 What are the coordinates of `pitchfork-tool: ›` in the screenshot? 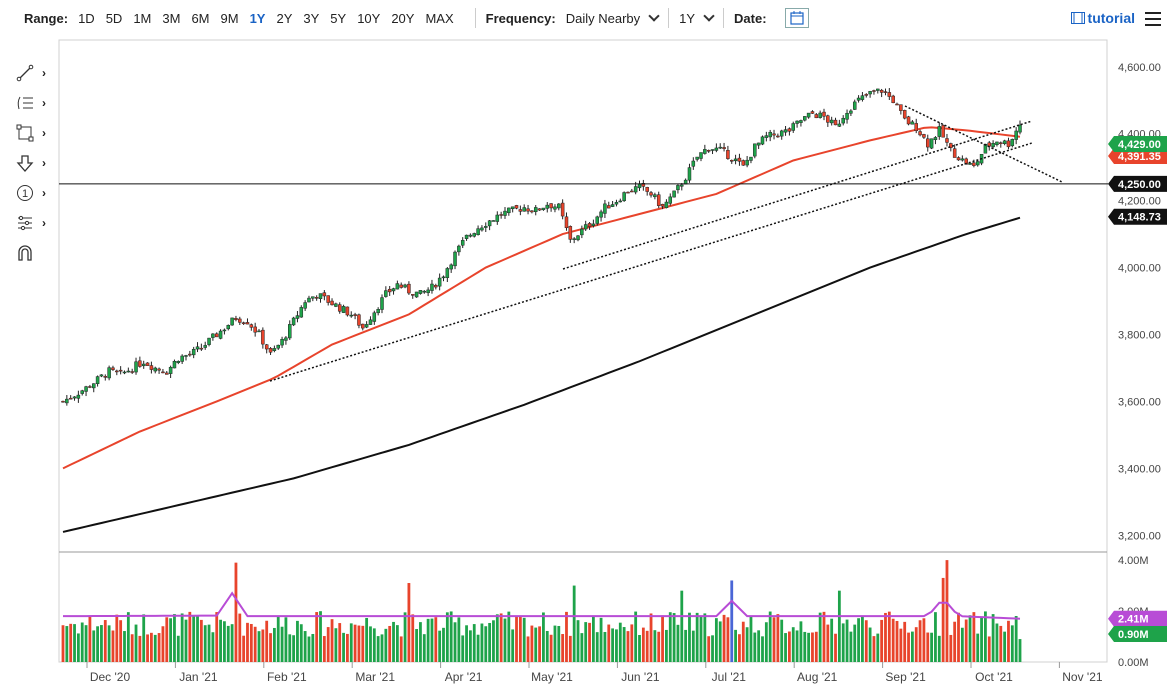 It's located at (36, 223).